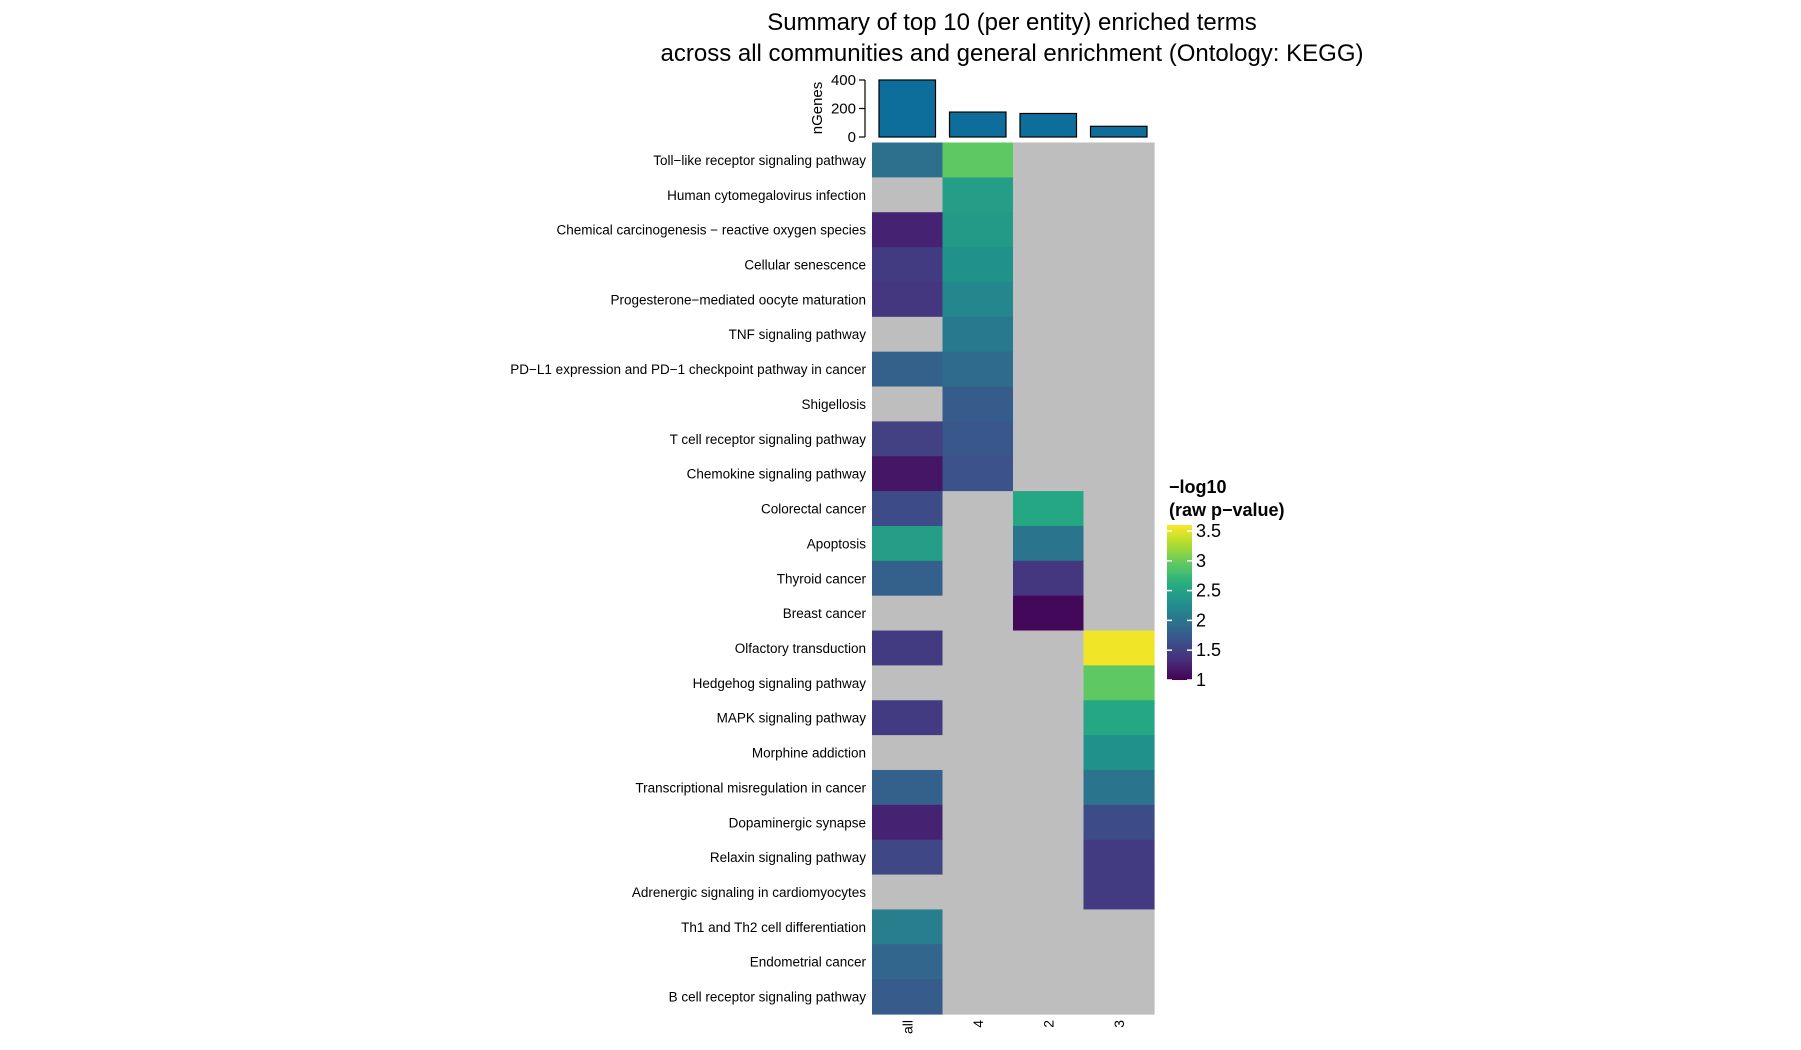 The height and width of the screenshot is (1050, 1801). What do you see at coordinates (908, 718) in the screenshot?
I see `heatmap-cell-r16-c0` at bounding box center [908, 718].